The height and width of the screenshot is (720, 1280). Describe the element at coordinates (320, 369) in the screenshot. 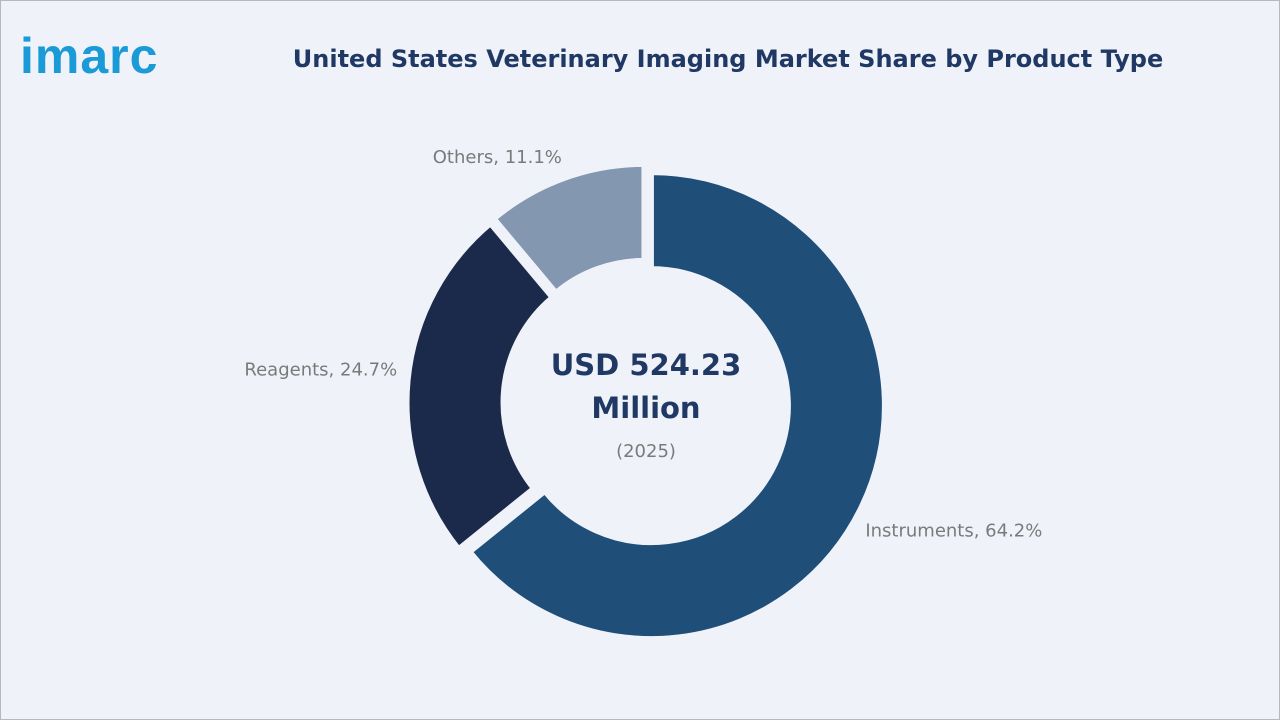

I see `slice-label: Reagents, 24.7%` at that location.